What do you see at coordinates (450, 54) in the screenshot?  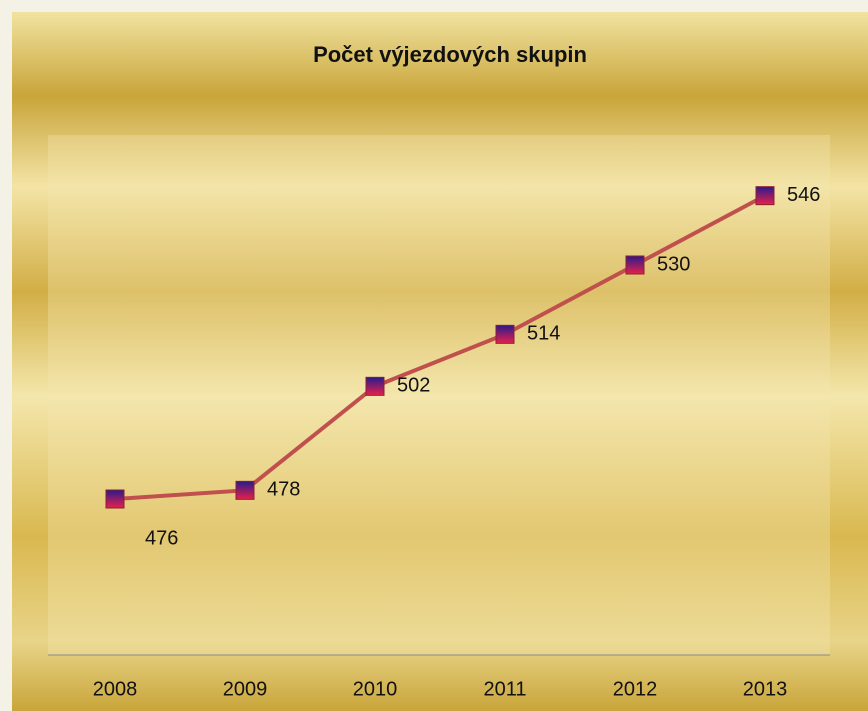 I see `chart-title: Počet výjezdových skupin` at bounding box center [450, 54].